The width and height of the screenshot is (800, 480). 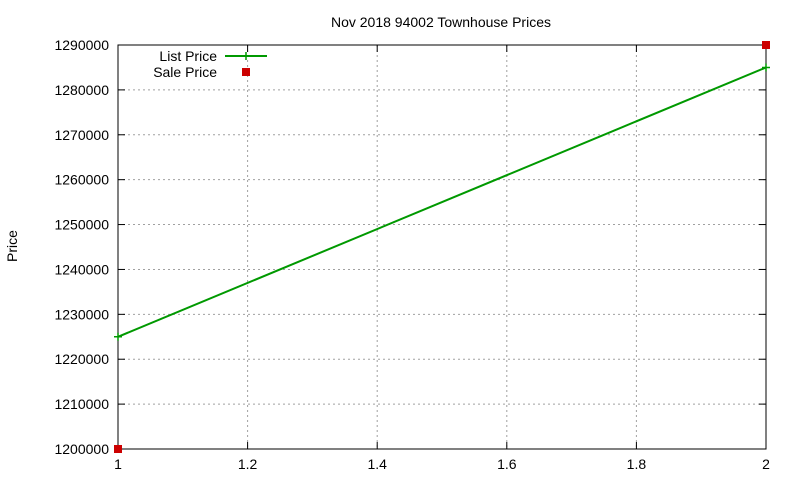 I want to click on y-tick-label: 1230000, so click(x=81, y=314).